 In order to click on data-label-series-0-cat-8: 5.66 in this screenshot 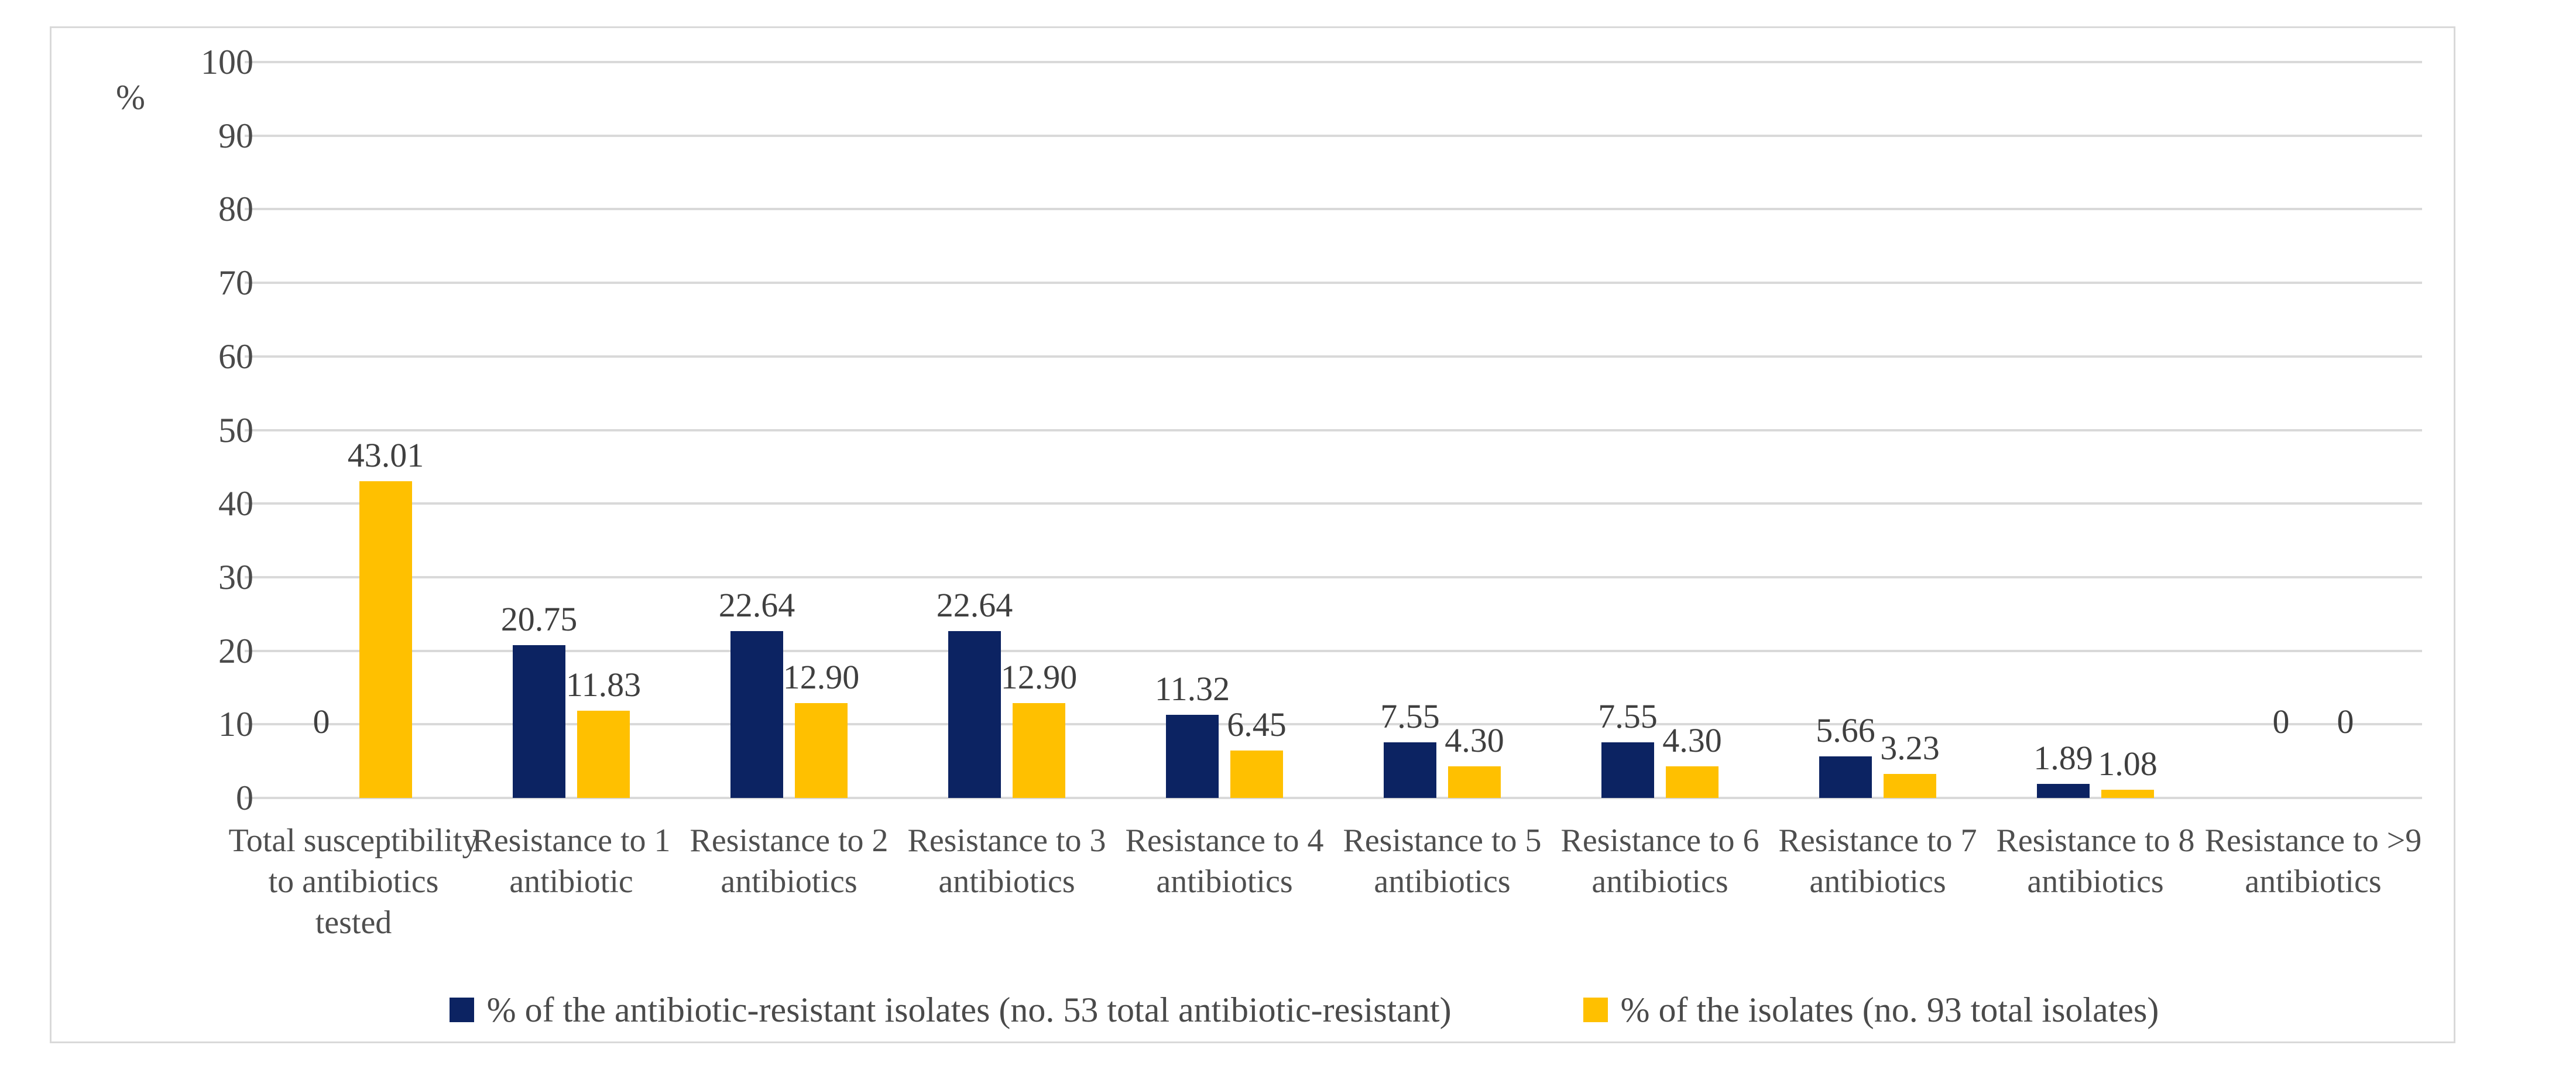, I will do `click(1845, 730)`.